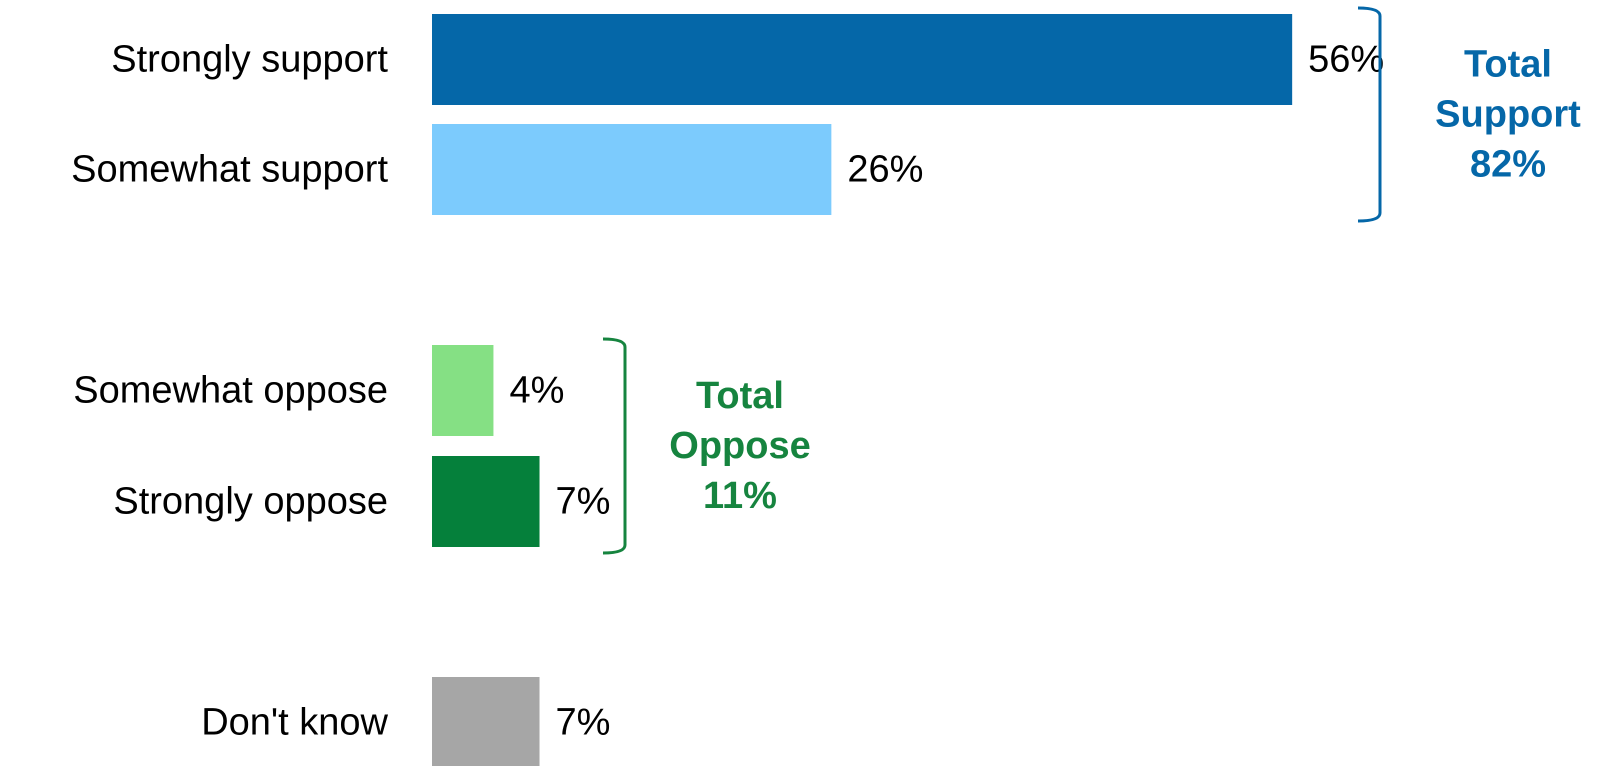 Image resolution: width=1603 pixels, height=766 pixels. What do you see at coordinates (583, 502) in the screenshot?
I see `value-label-strongly-oppose: 7%` at bounding box center [583, 502].